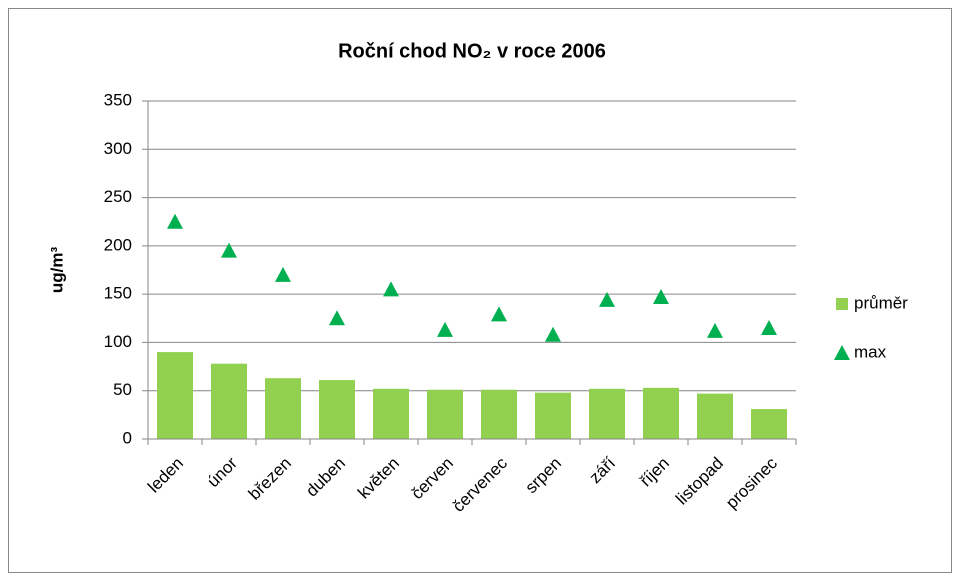  What do you see at coordinates (881, 302) in the screenshot?
I see `legend-label: průměr` at bounding box center [881, 302].